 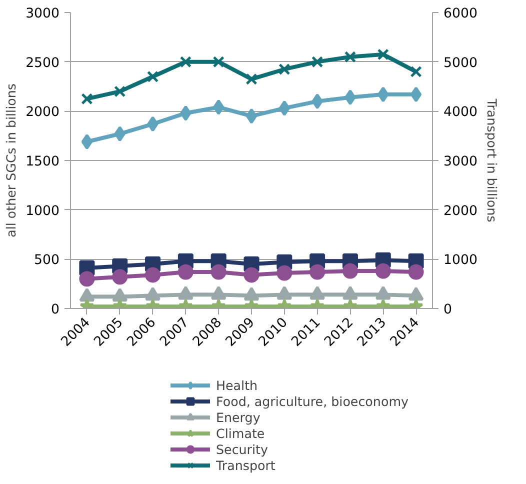 I want to click on legend-label: Health, so click(x=237, y=385).